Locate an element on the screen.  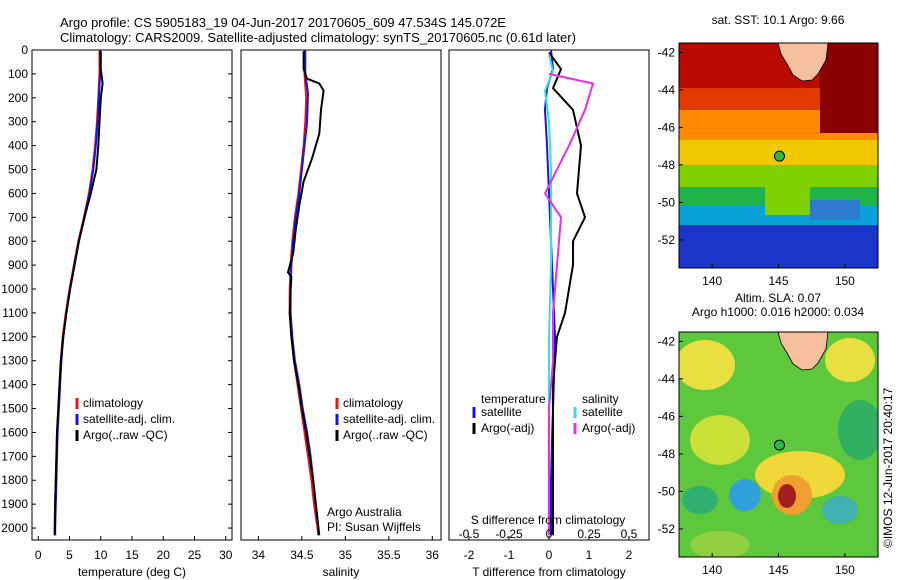
s-difference-tick-label: -0.25 is located at coordinates (509, 534).